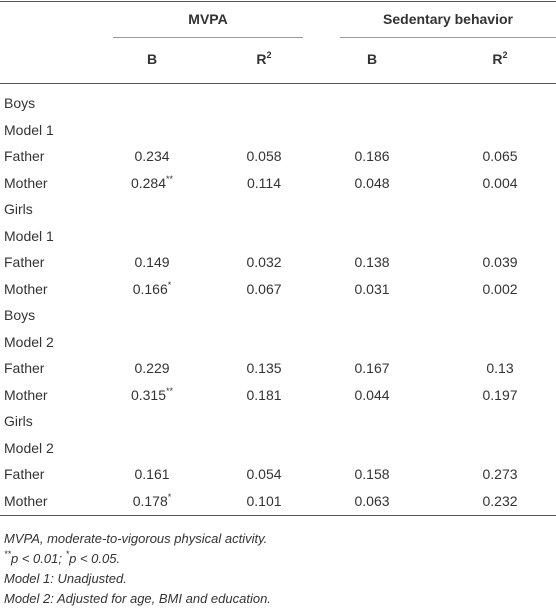 Image resolution: width=556 pixels, height=608 pixels. I want to click on cell: 0.101, so click(263, 501).